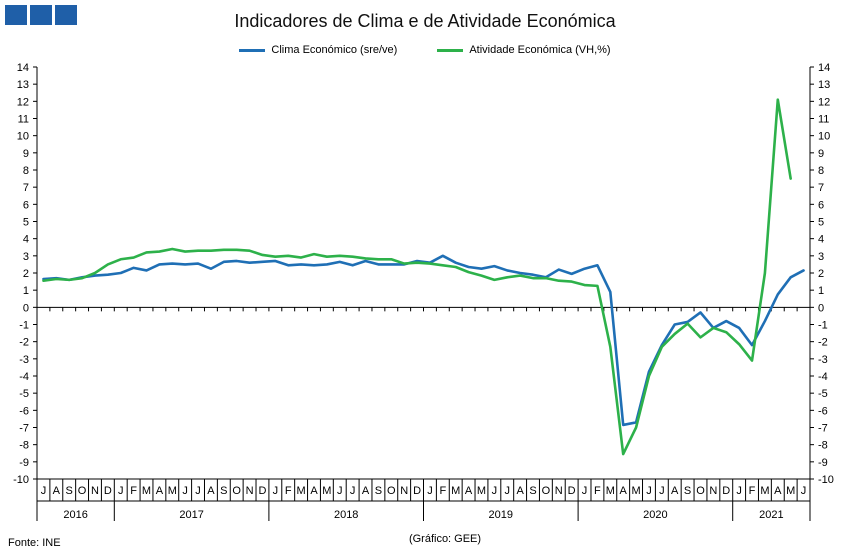 The width and height of the screenshot is (850, 558). I want to click on legend-label-atividade: Atividade Económica (VH,%), so click(540, 50).